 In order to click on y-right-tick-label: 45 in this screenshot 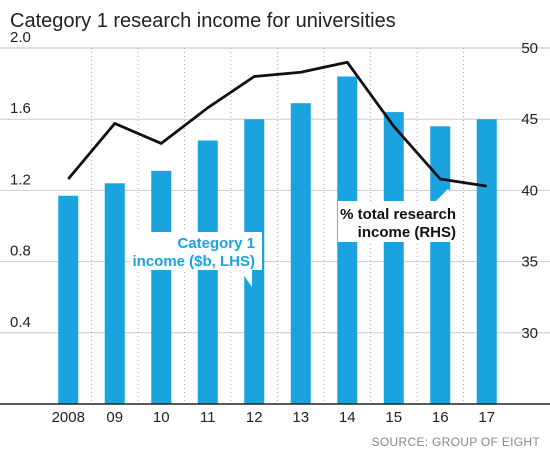, I will do `click(529, 119)`.